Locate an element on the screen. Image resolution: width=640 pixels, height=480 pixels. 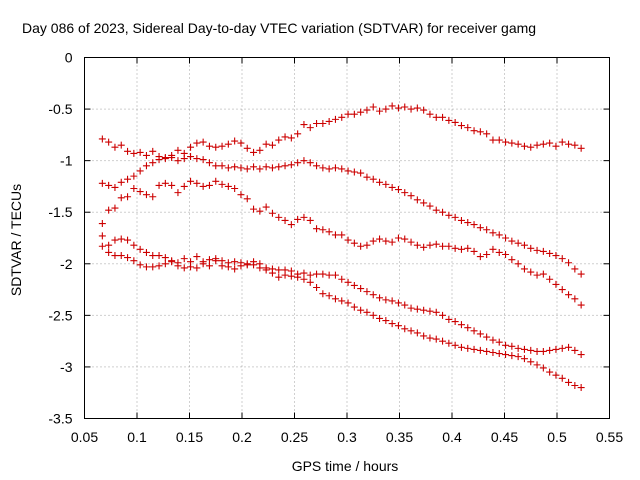
x-tick-label: 0.4 is located at coordinates (452, 437).